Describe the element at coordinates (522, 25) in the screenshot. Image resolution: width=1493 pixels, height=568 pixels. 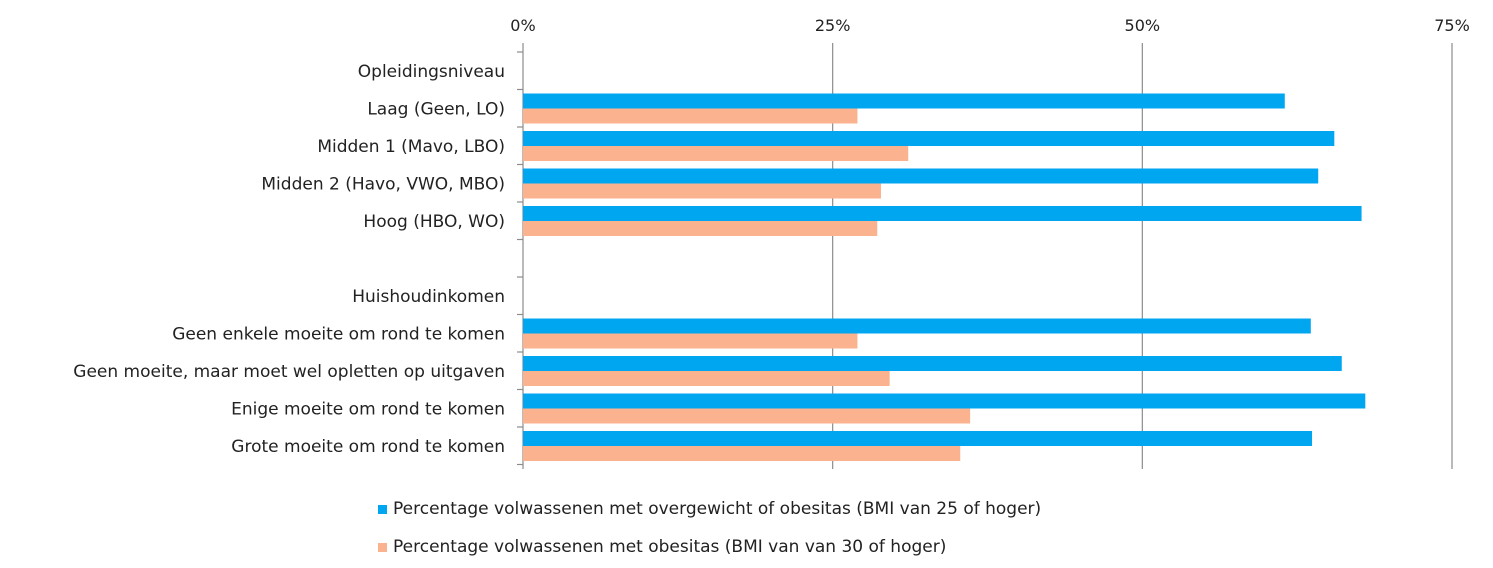
I see `x-tick-label: 0%` at that location.